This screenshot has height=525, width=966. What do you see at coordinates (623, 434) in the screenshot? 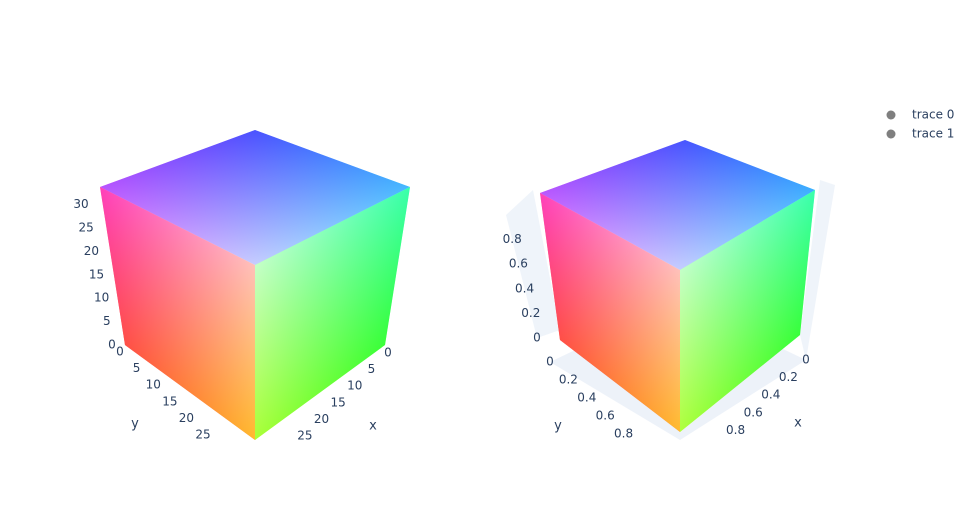
I see `y-tick-label: 0.8` at bounding box center [623, 434].